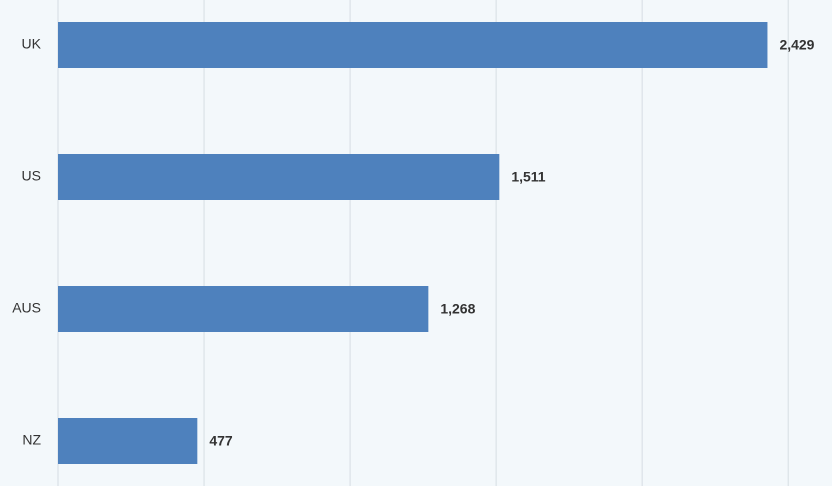 The height and width of the screenshot is (486, 832). What do you see at coordinates (31, 440) in the screenshot?
I see `y-tick-label: NZ` at bounding box center [31, 440].